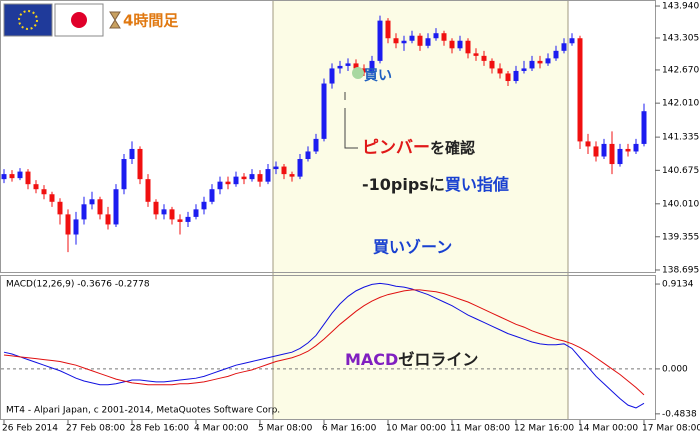 Image resolution: width=700 pixels, height=436 pixels. What do you see at coordinates (95, 429) in the screenshot?
I see `x-tick-label: 27 Feb 08:00` at bounding box center [95, 429].